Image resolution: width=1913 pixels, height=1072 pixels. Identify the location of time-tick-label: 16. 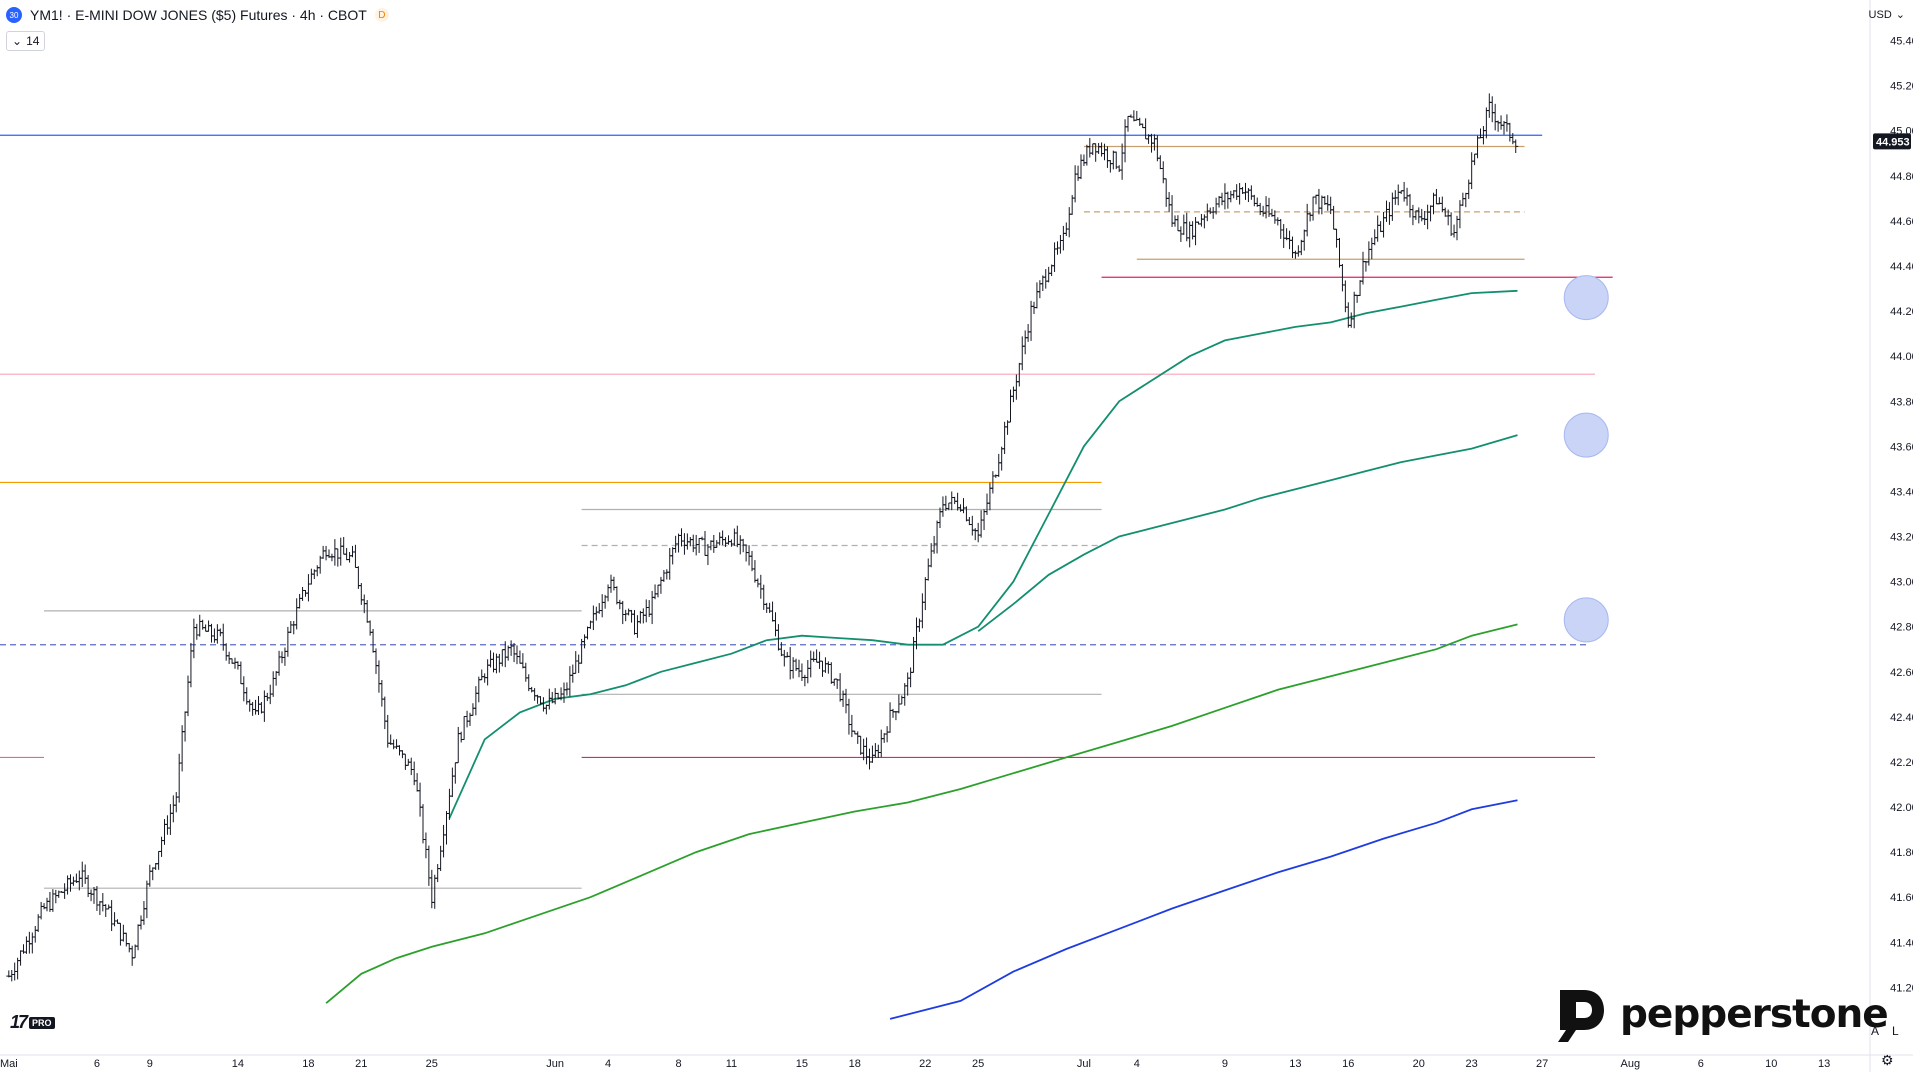
(1348, 1064).